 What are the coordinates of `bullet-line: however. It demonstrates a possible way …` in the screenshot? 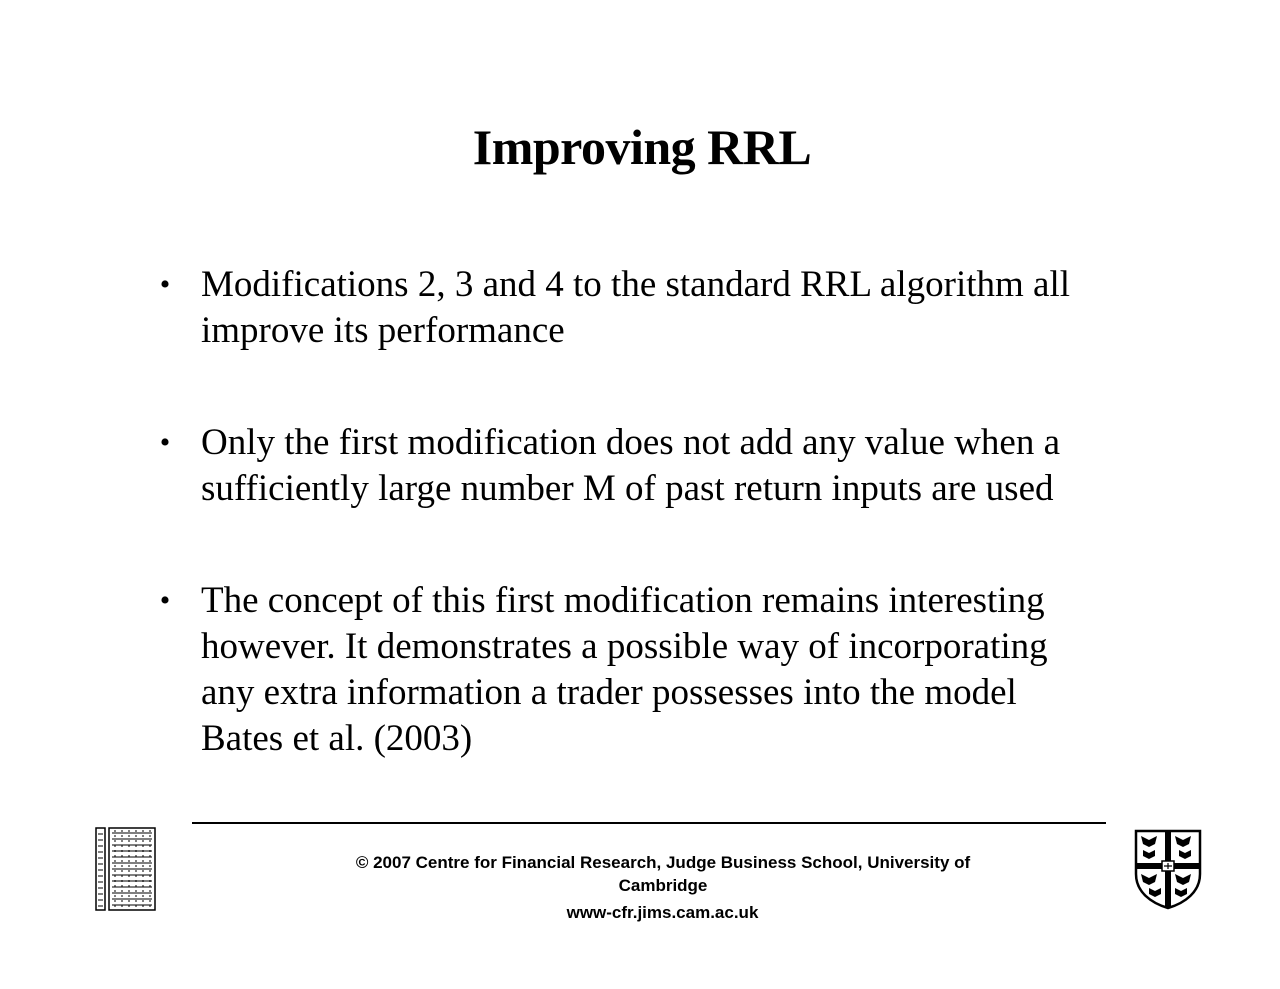 It's located at (624, 646).